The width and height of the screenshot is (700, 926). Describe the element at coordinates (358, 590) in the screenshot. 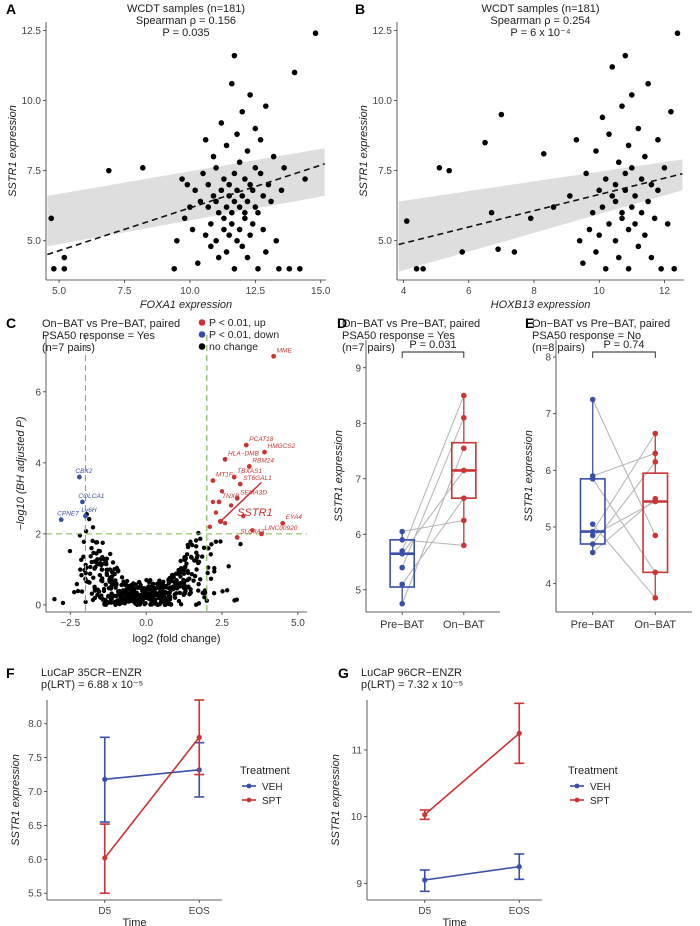

I see `y-tick-label-D: 5` at that location.